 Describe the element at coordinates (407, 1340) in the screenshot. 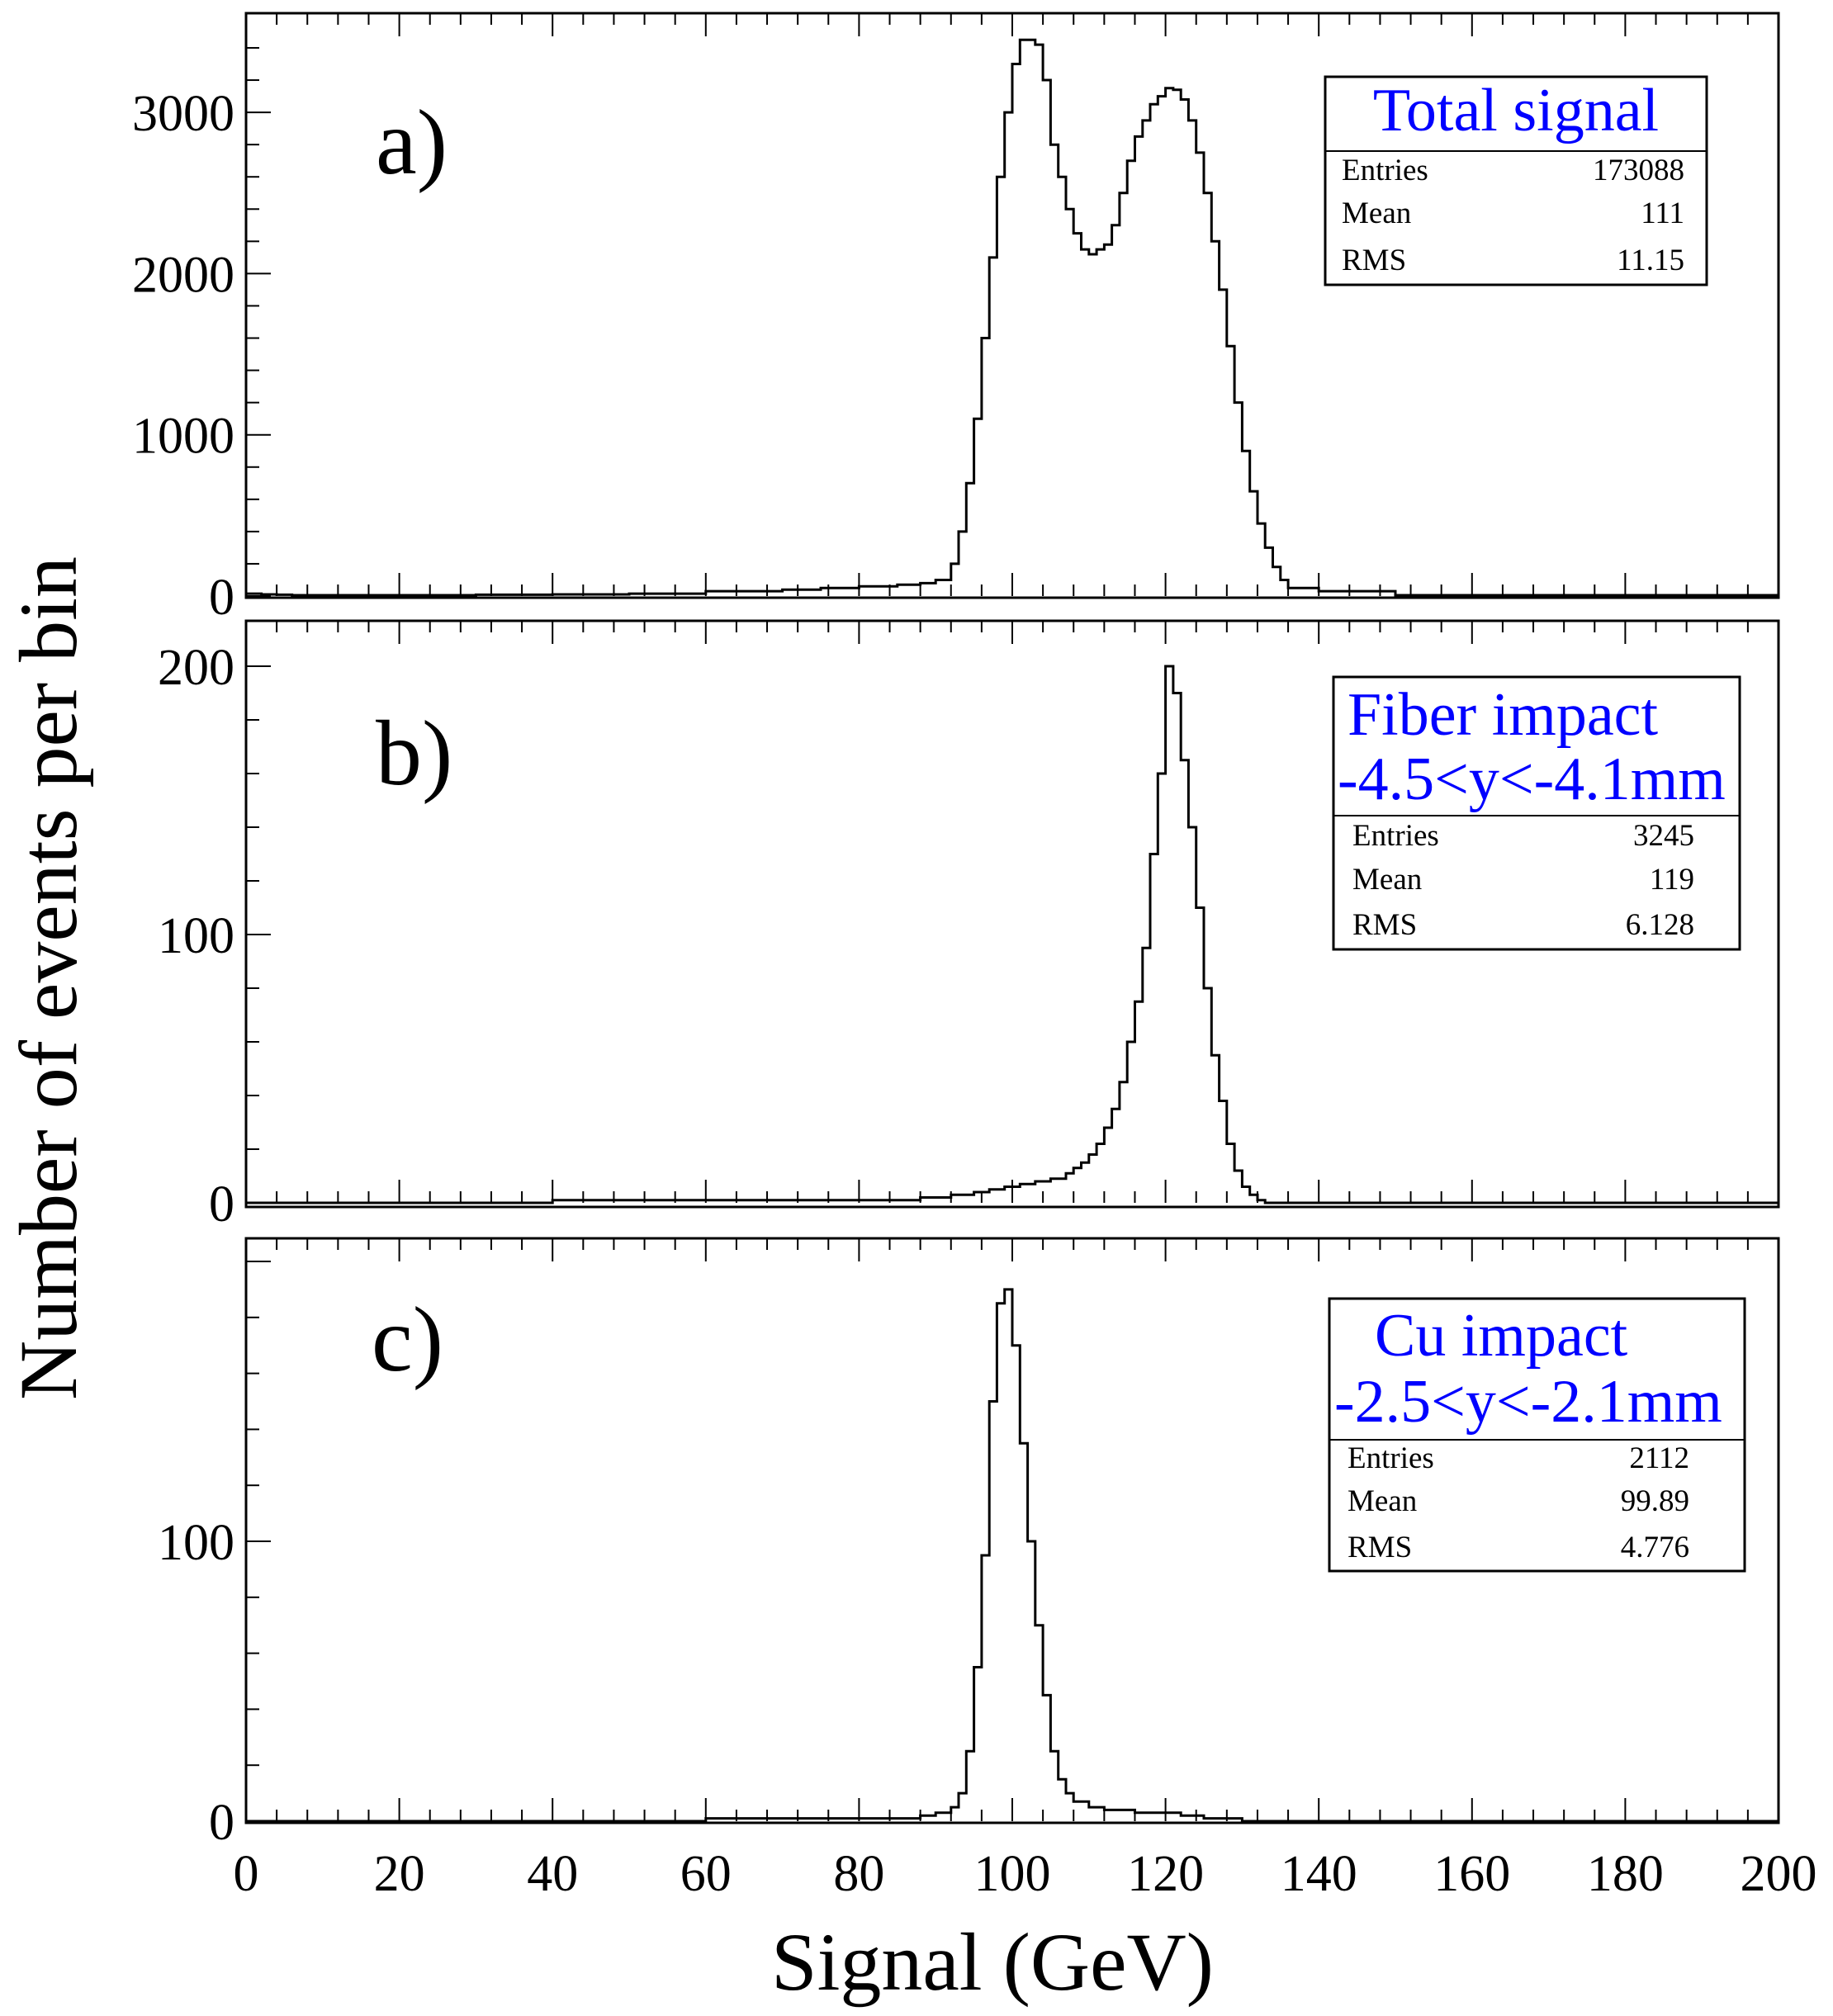

I see `panel-label-c: c)` at that location.